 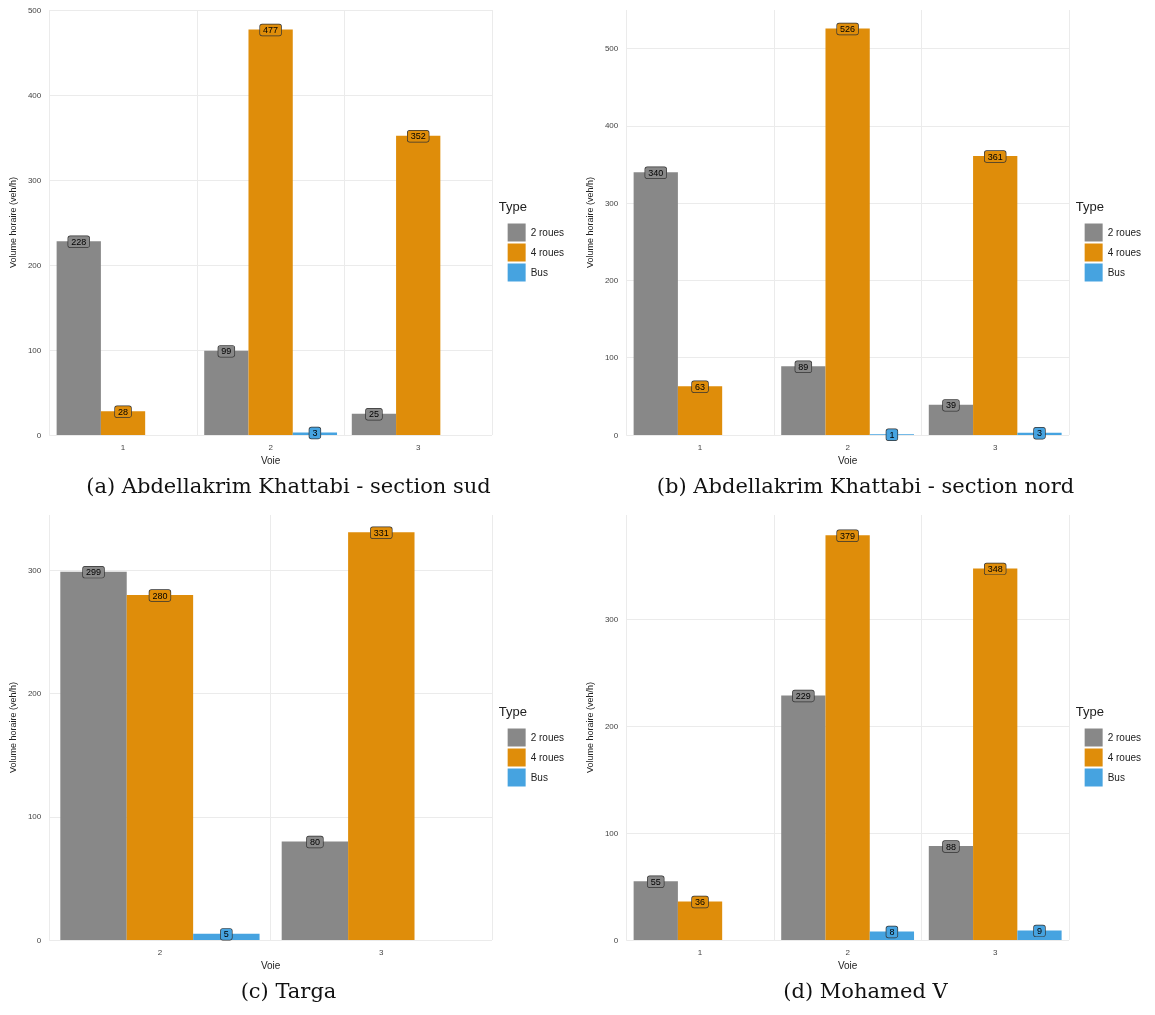 What do you see at coordinates (271, 30) in the screenshot?
I see `data-label: 477` at bounding box center [271, 30].